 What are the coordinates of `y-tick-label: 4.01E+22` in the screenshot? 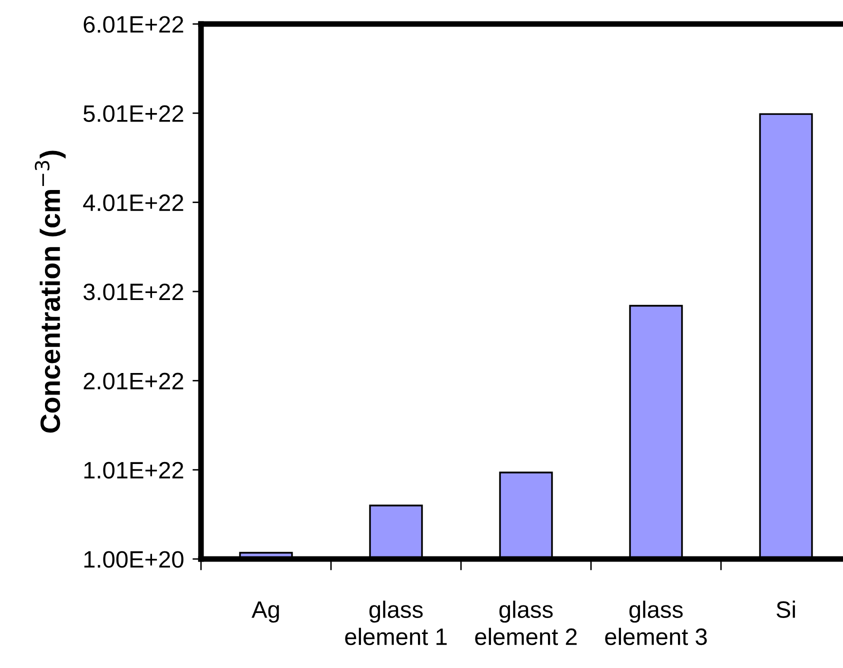 It's located at (133, 203).